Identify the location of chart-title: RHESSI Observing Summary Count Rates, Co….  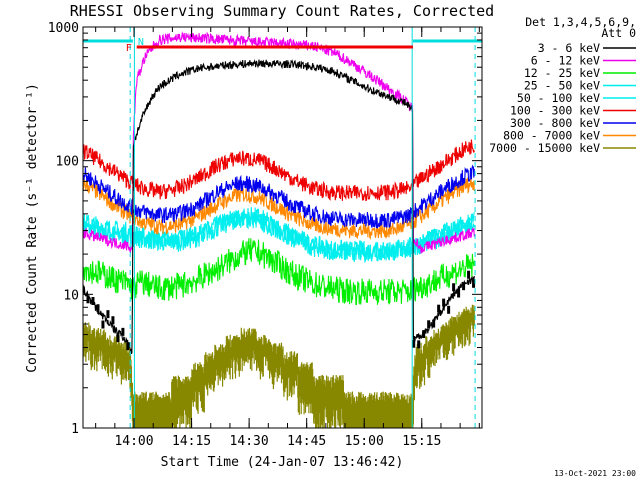
(282, 11).